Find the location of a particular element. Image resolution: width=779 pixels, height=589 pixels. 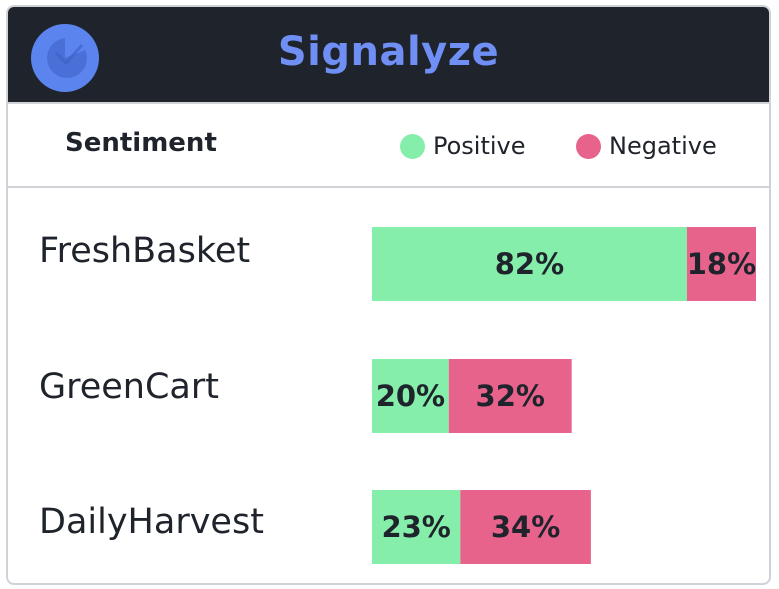

value-label-negative: 34% is located at coordinates (525, 527).